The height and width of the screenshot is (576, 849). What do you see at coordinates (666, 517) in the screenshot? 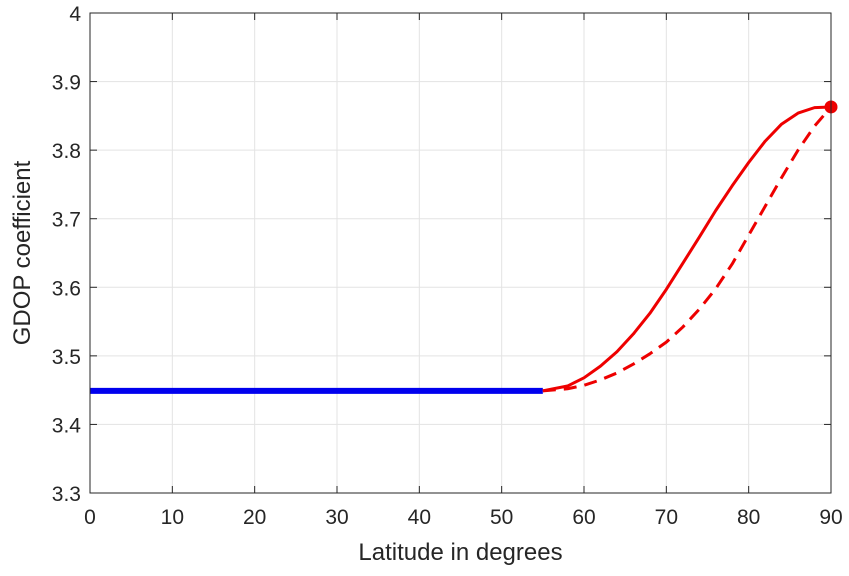
I see `x-tick-label: 70` at bounding box center [666, 517].